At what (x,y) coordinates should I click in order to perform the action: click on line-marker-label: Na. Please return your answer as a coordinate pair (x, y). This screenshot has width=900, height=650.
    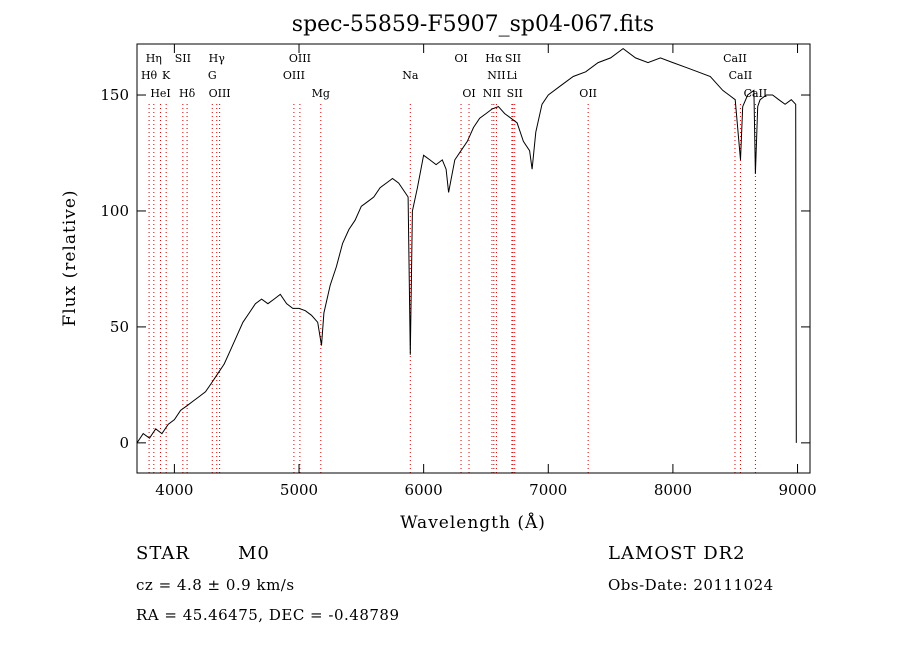
    Looking at the image, I should click on (410, 75).